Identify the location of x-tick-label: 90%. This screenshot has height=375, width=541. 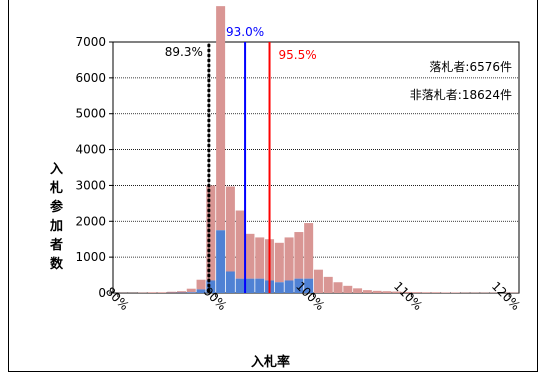
(215, 298).